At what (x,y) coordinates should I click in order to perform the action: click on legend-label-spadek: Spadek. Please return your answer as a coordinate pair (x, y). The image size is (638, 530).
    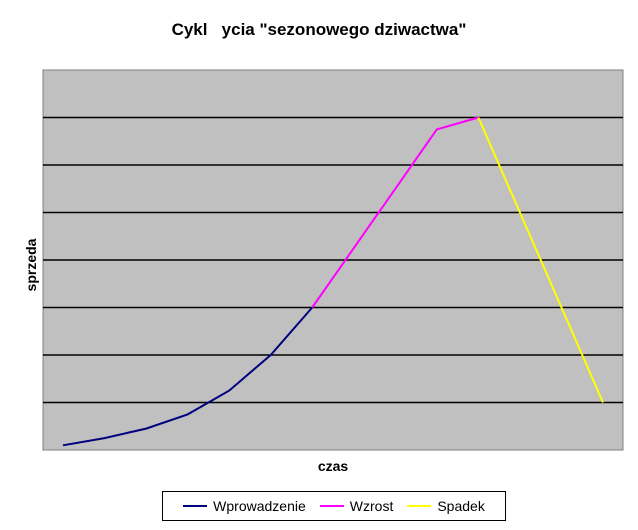
    Looking at the image, I should click on (461, 506).